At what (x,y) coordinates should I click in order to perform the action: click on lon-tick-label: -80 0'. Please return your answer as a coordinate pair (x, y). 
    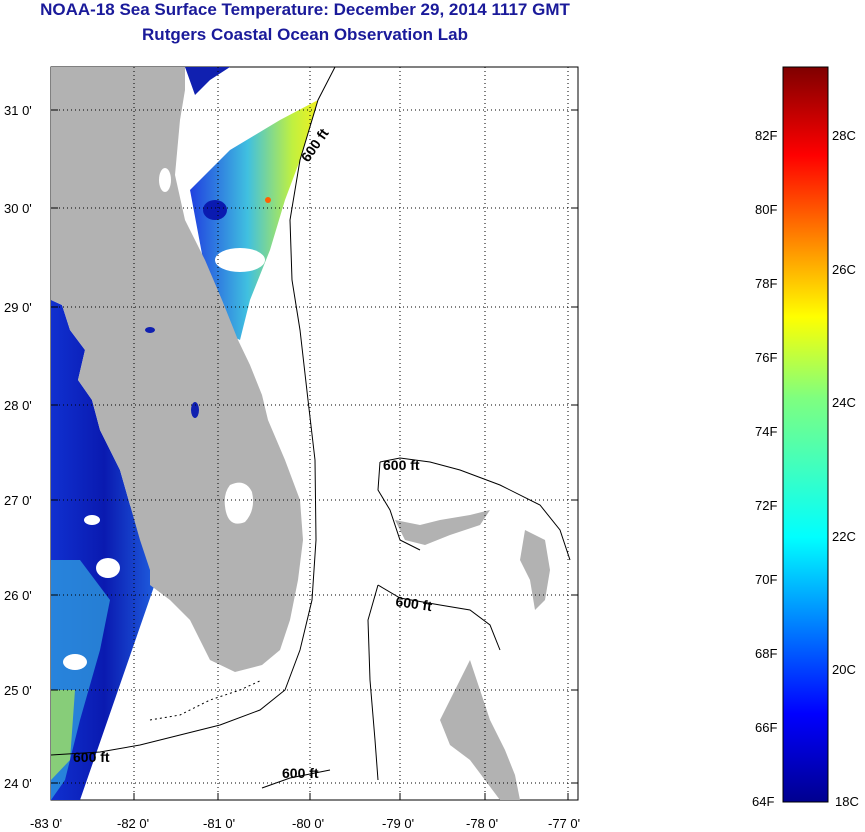
    Looking at the image, I should click on (308, 823).